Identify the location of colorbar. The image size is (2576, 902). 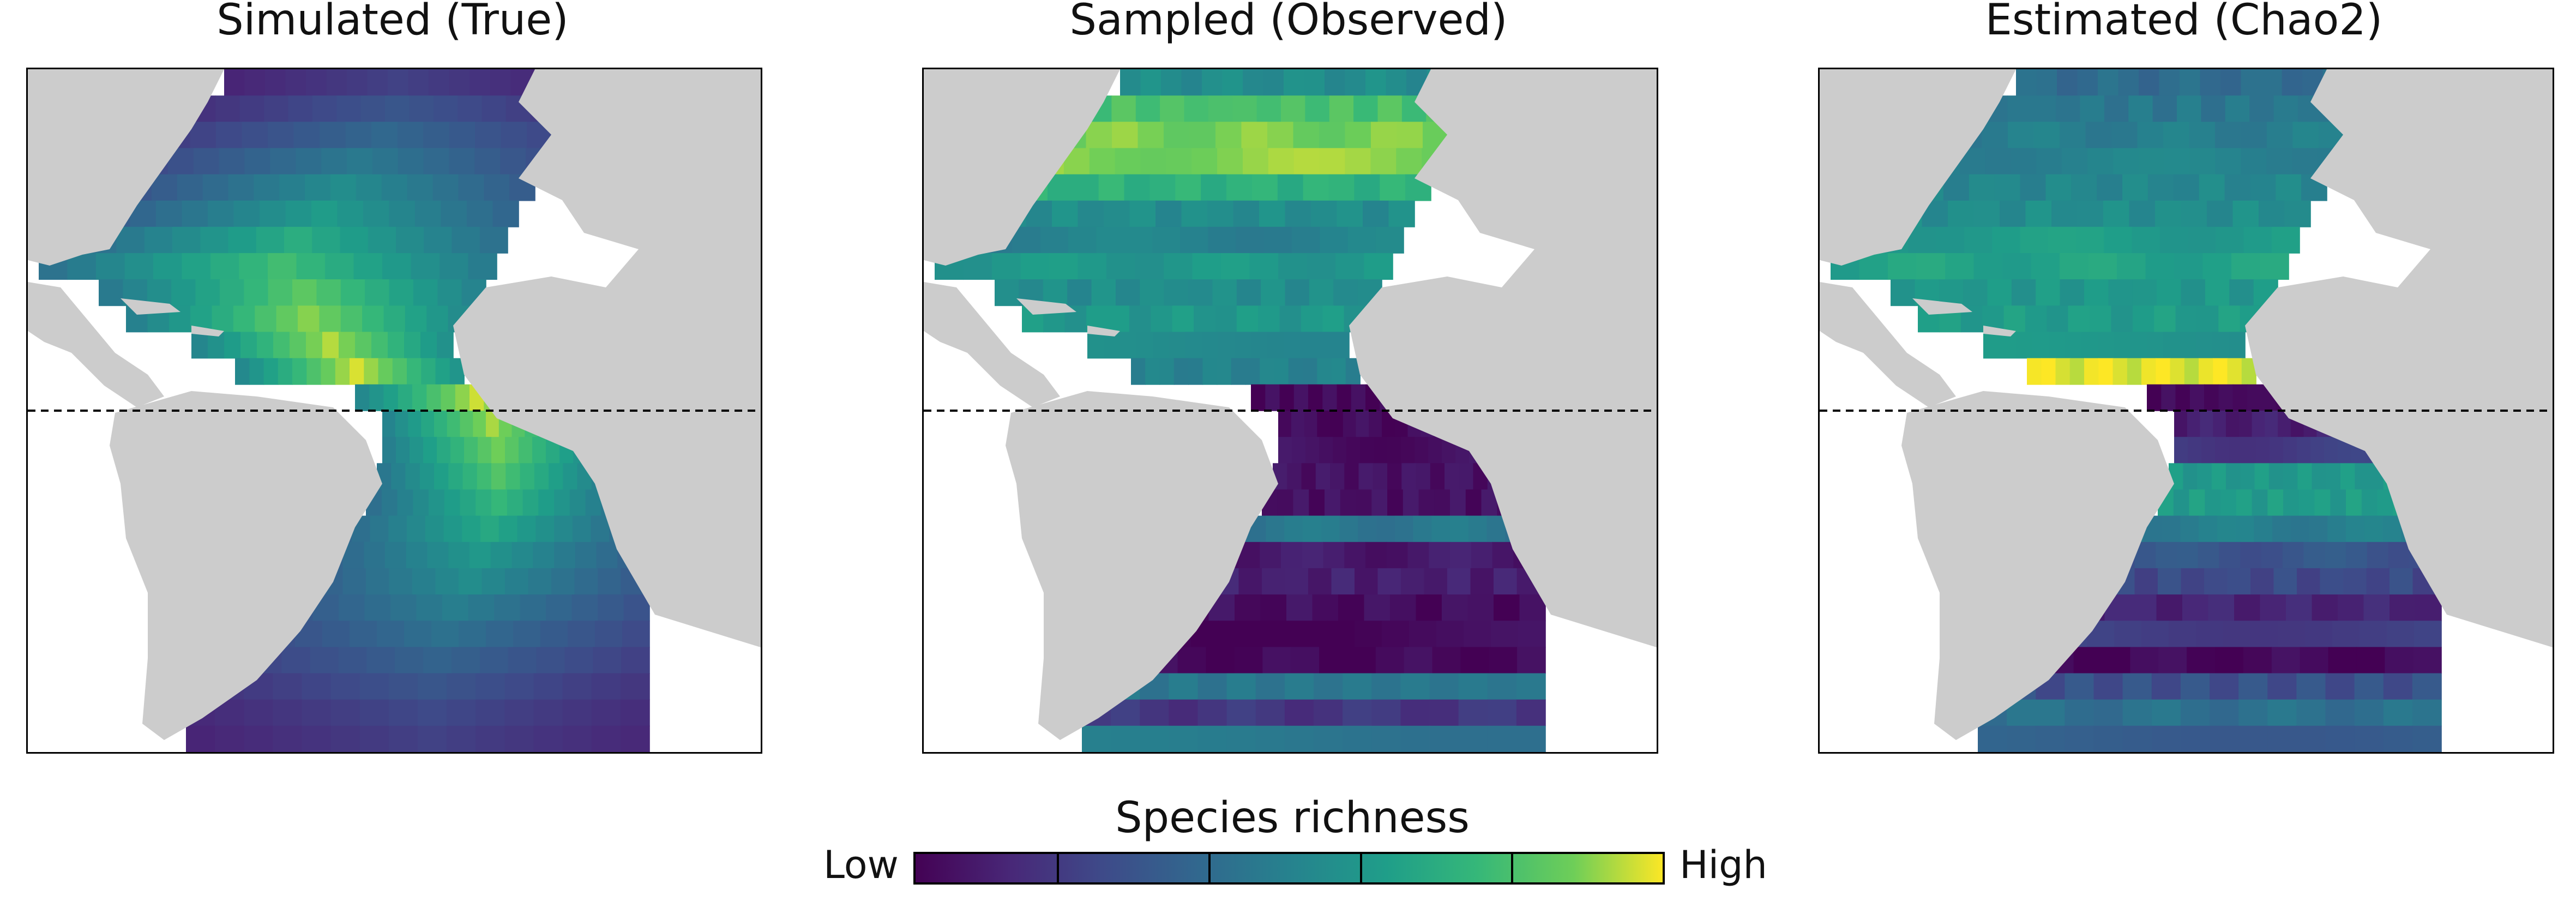
(1289, 868).